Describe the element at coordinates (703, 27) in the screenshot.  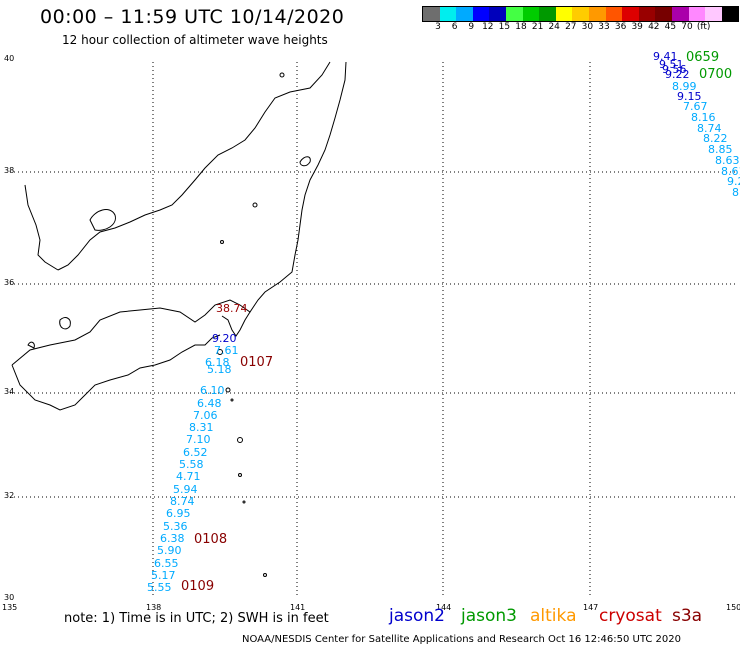
I see `color-scale-unit: (ft)` at that location.